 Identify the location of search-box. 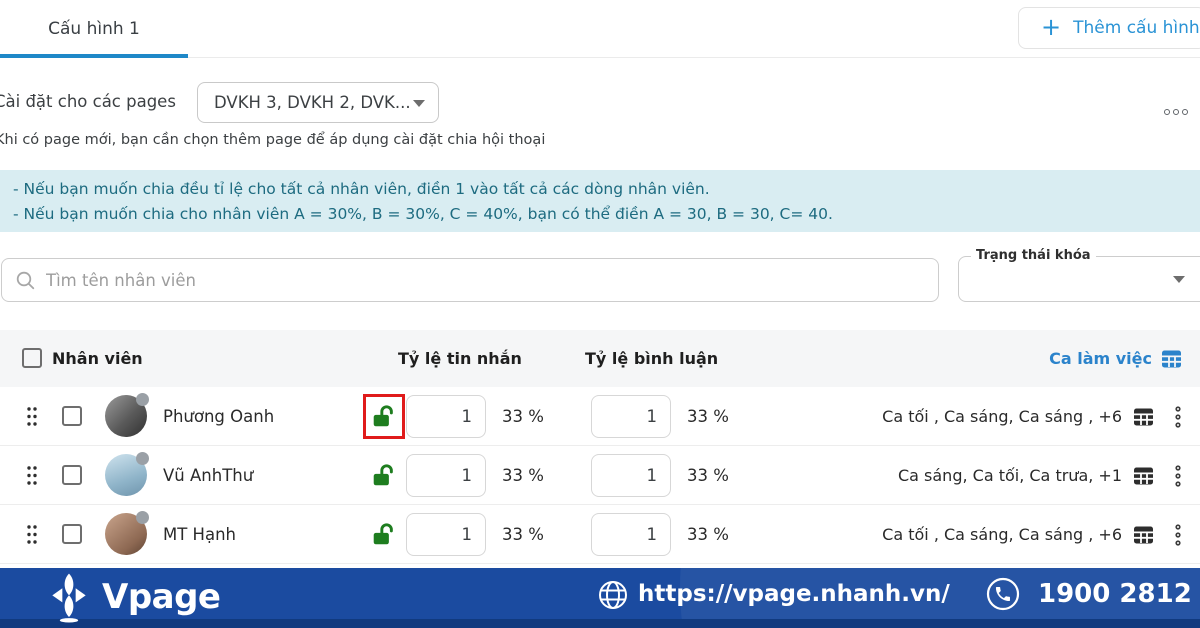
(470, 280).